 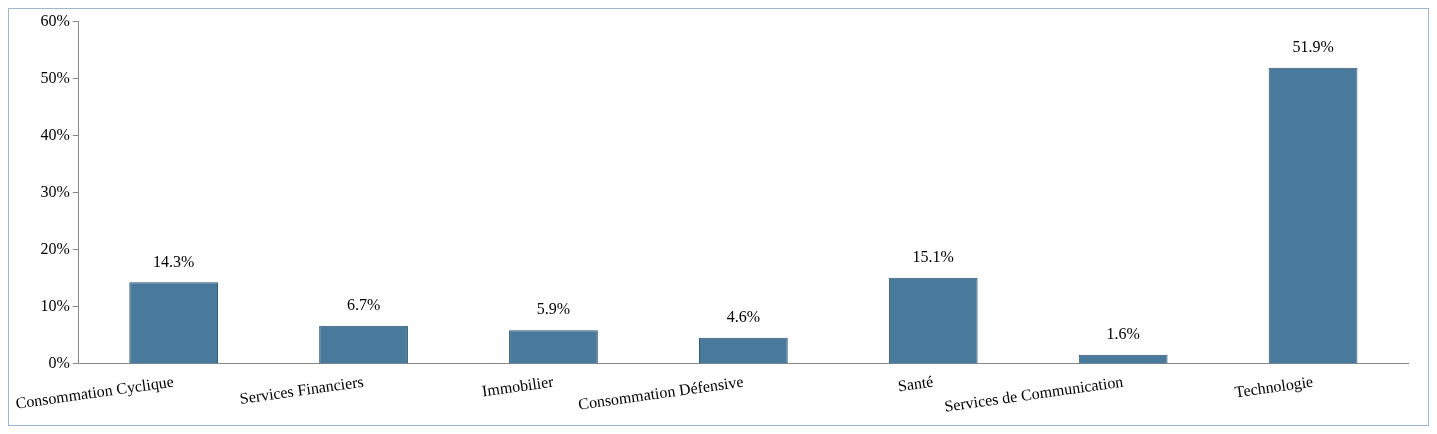 I want to click on data-label: 4.6%, so click(x=743, y=316).